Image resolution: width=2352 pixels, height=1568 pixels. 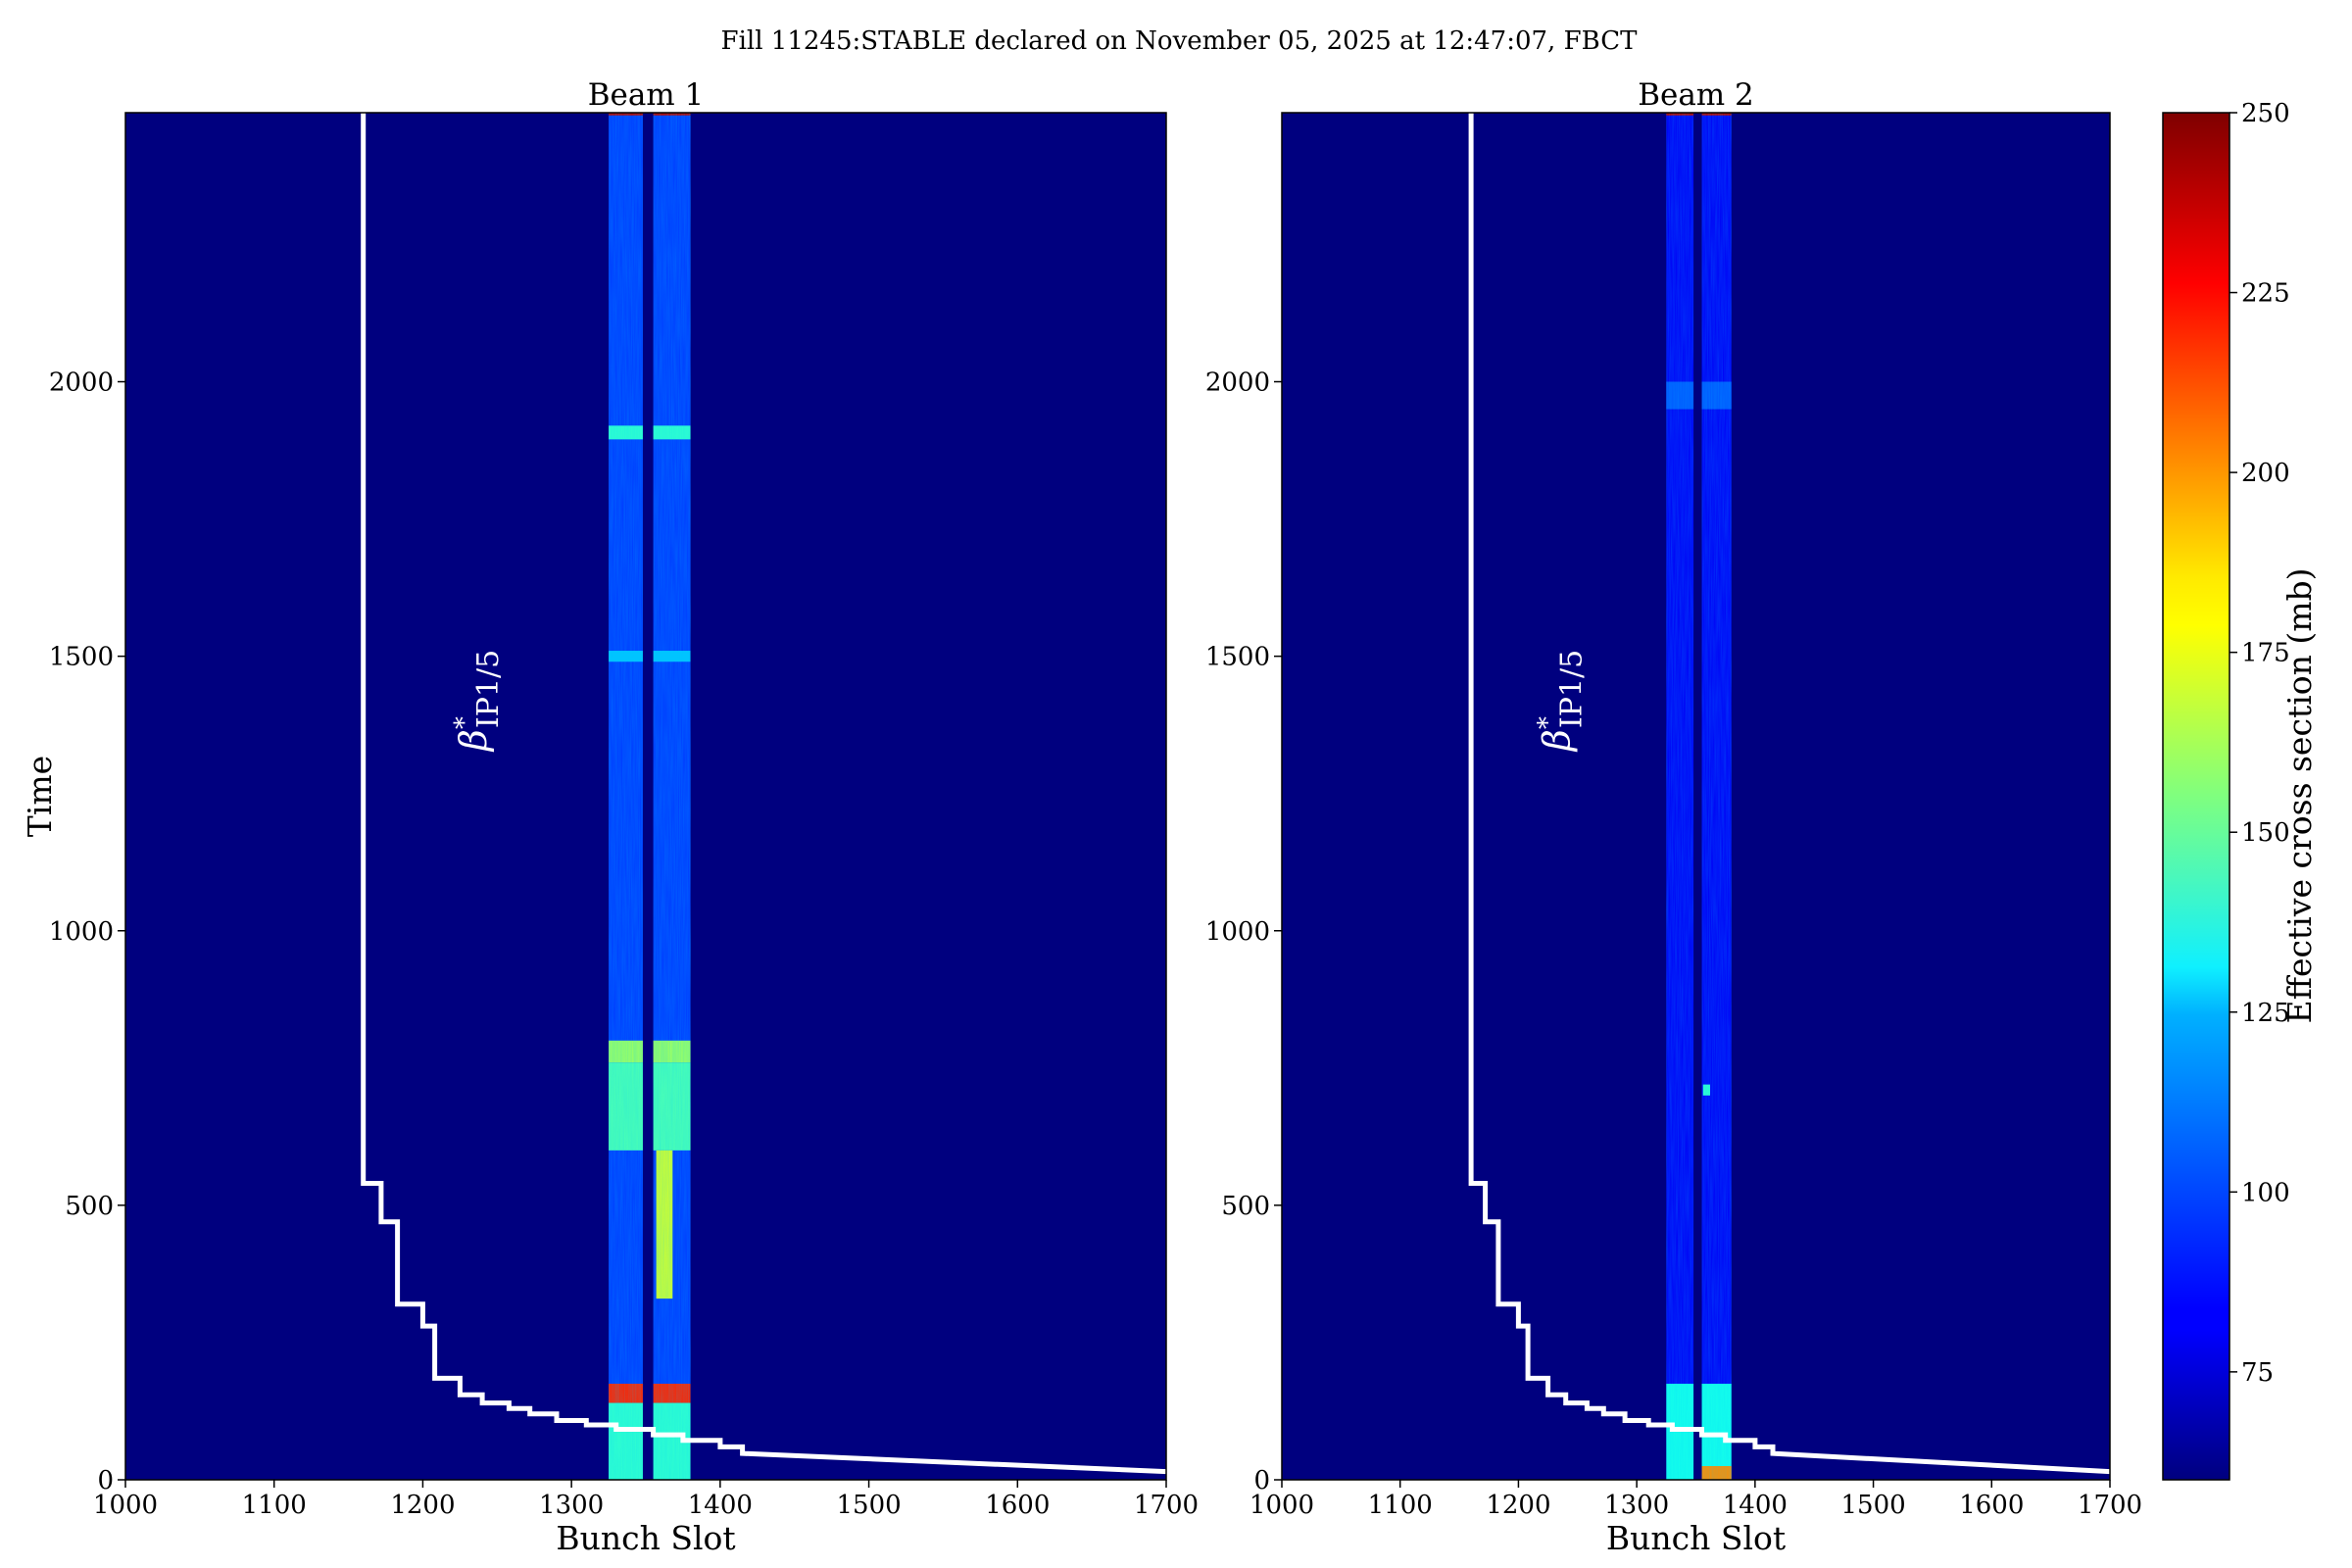 I want to click on colorbar-tick-label: 225, so click(x=2265, y=294).